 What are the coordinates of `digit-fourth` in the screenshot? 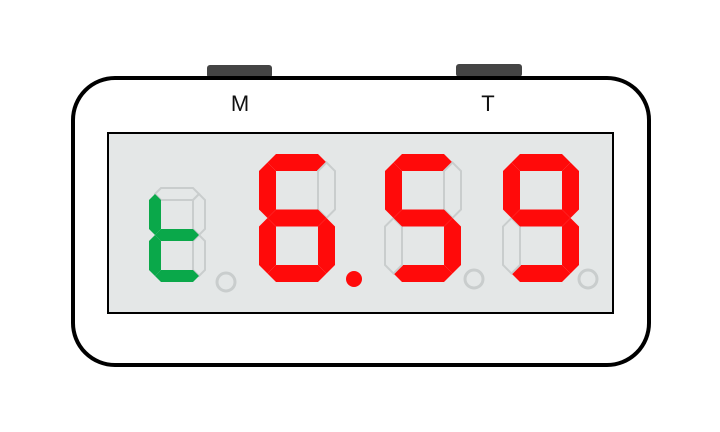 It's located at (540, 218).